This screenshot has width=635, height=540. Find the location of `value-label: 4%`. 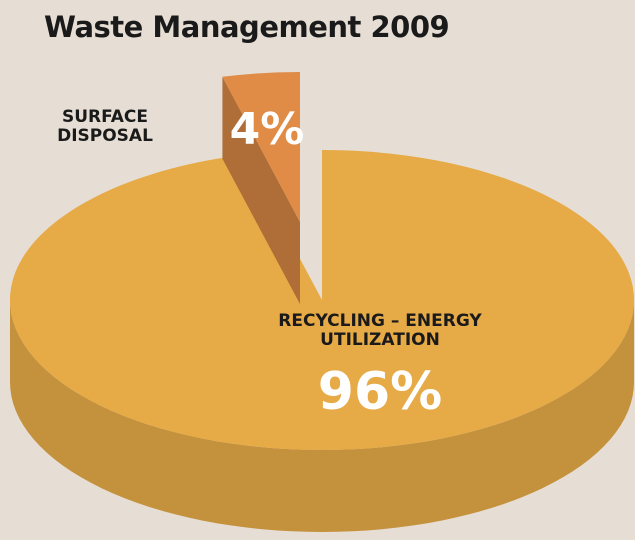

value-label: 4% is located at coordinates (267, 129).